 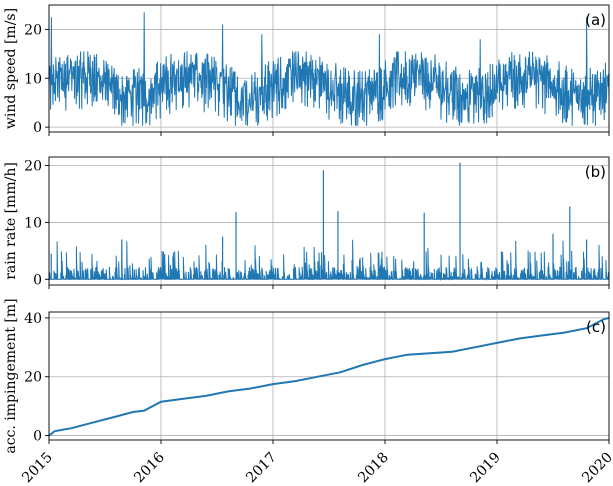 I want to click on x-tick-label: 2018, so click(x=373, y=468).